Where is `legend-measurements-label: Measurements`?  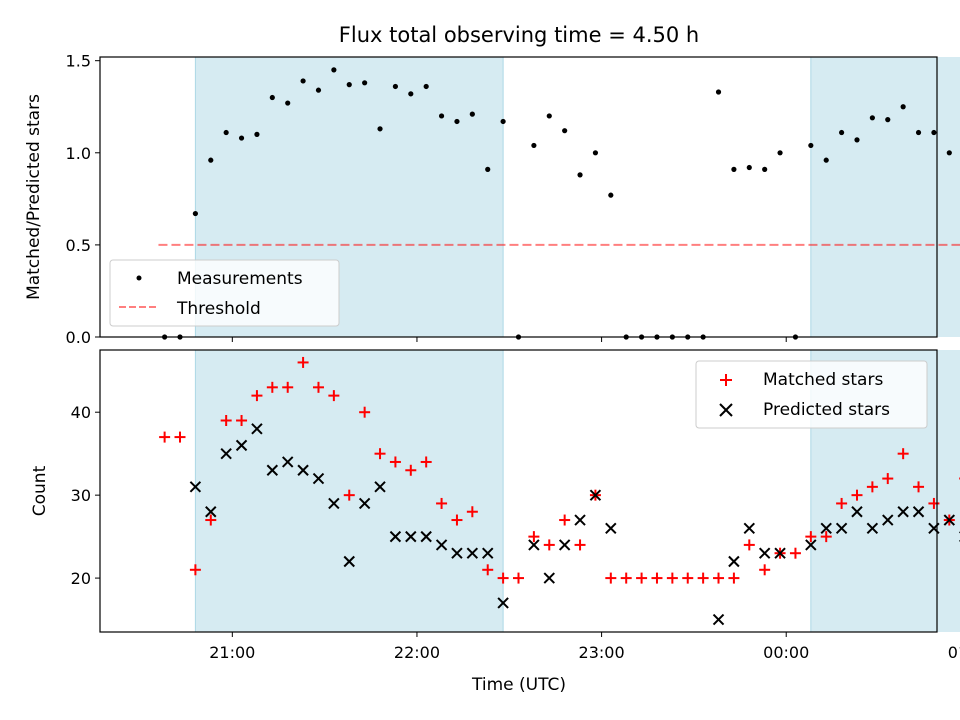 legend-measurements-label: Measurements is located at coordinates (240, 279).